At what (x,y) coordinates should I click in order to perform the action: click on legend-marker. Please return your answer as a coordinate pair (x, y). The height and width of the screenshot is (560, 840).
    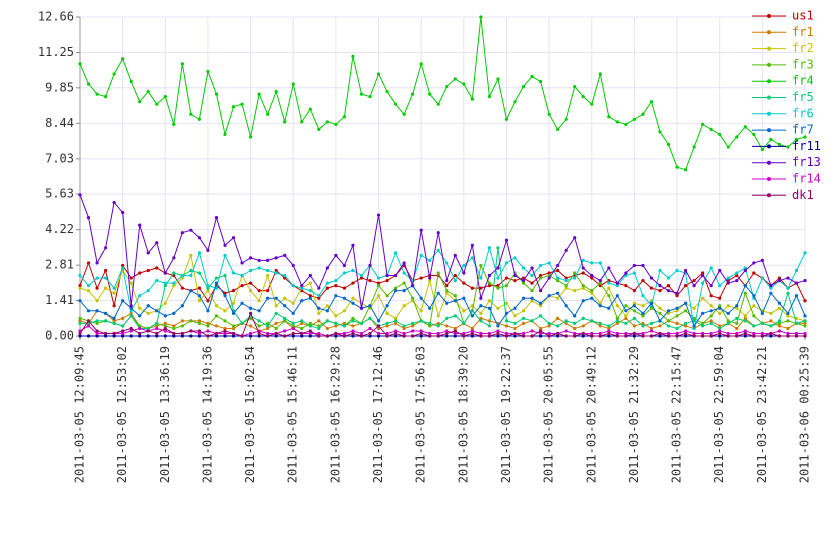
    Looking at the image, I should click on (769, 113).